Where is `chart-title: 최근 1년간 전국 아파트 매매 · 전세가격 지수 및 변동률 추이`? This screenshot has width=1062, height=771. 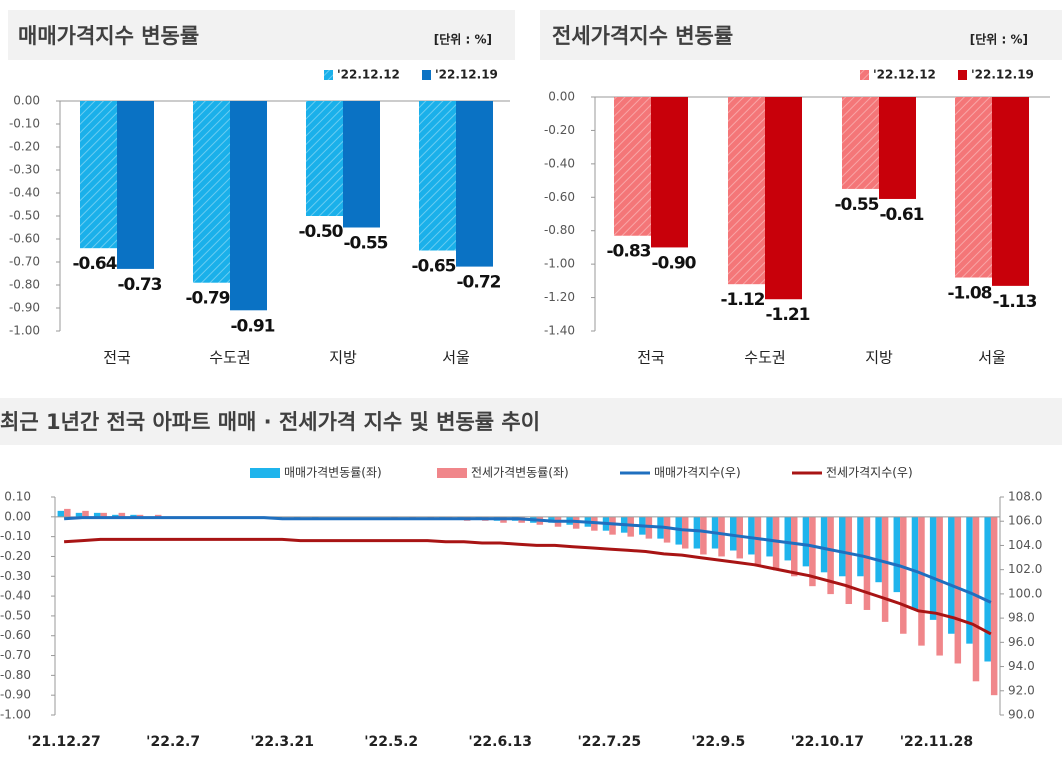
chart-title: 최근 1년간 전국 아파트 매매 · 전세가격 지수 및 변동률 추이 is located at coordinates (270, 422).